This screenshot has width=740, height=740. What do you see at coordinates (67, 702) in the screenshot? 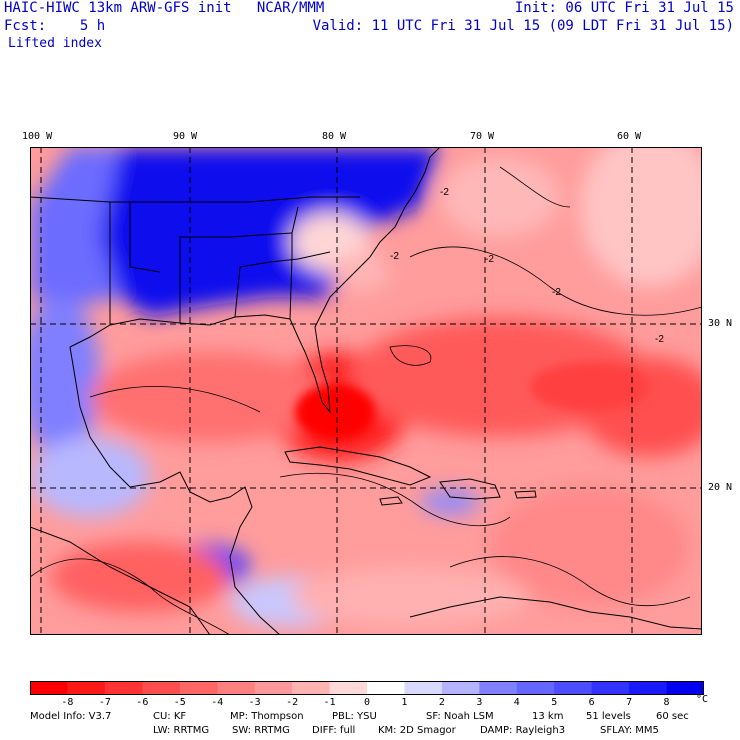
I see `colorbar-tick-label: -8` at bounding box center [67, 702].